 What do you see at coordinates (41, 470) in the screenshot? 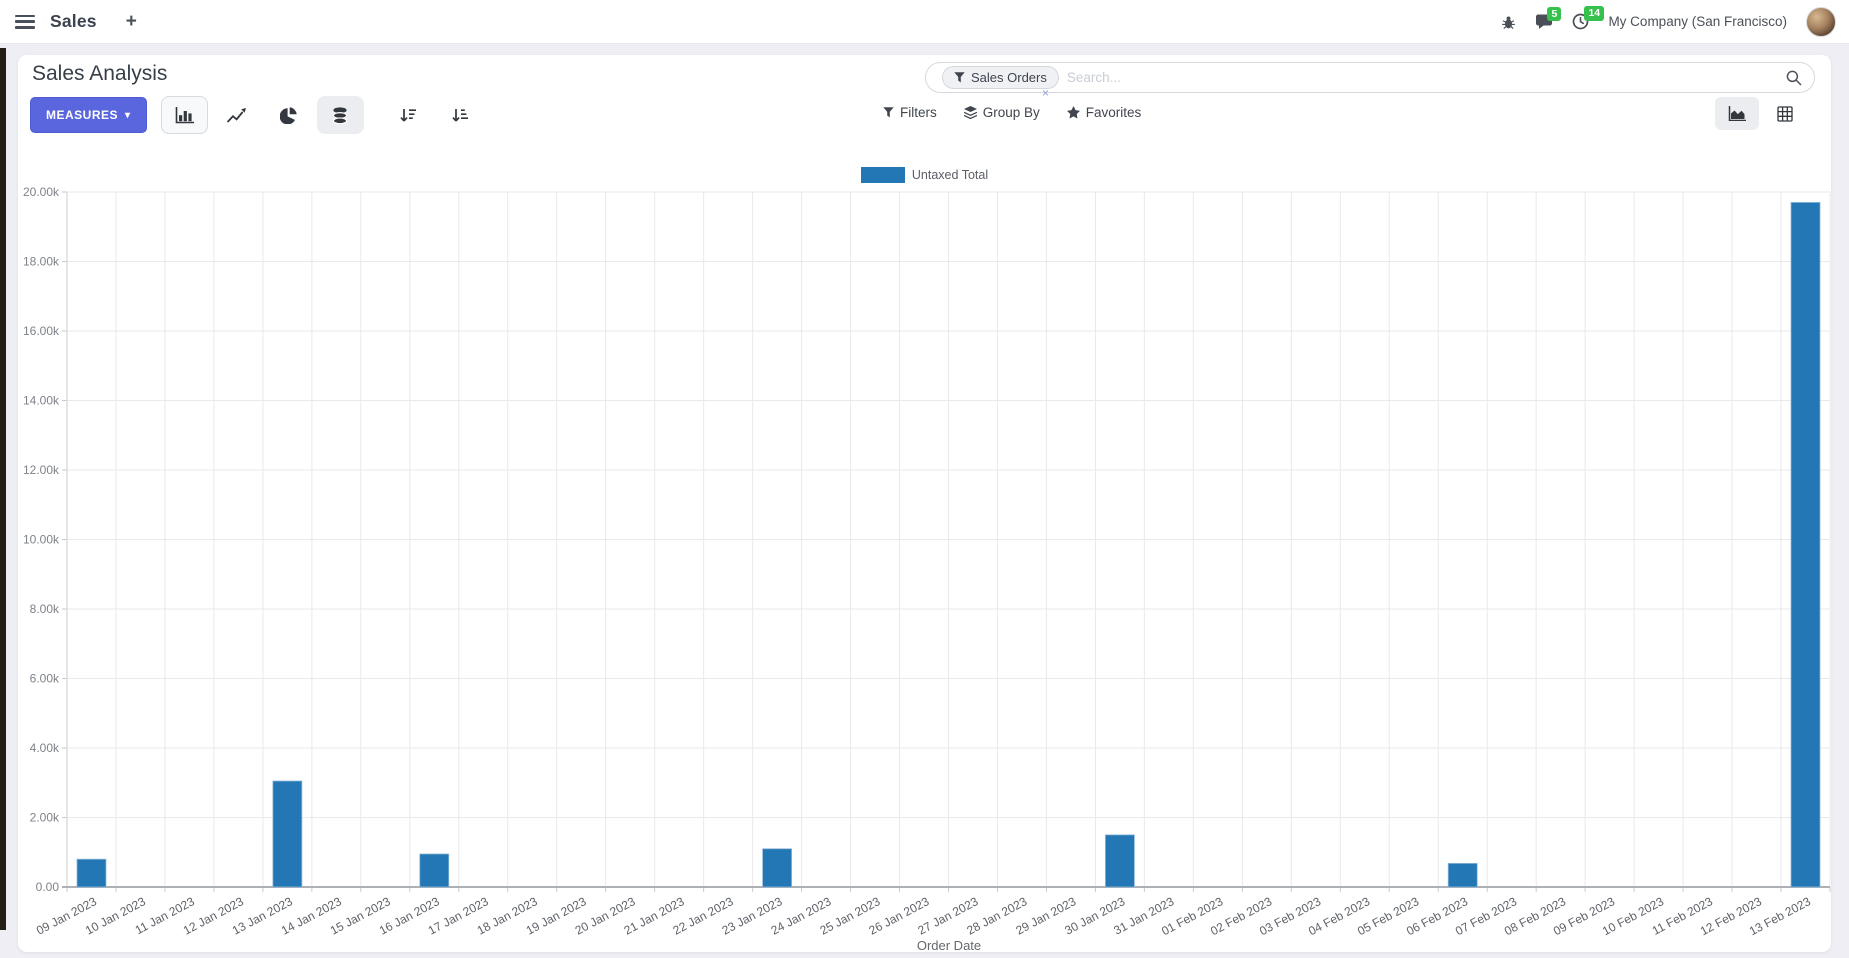
I see `y-tick-label: 12.00k` at bounding box center [41, 470].